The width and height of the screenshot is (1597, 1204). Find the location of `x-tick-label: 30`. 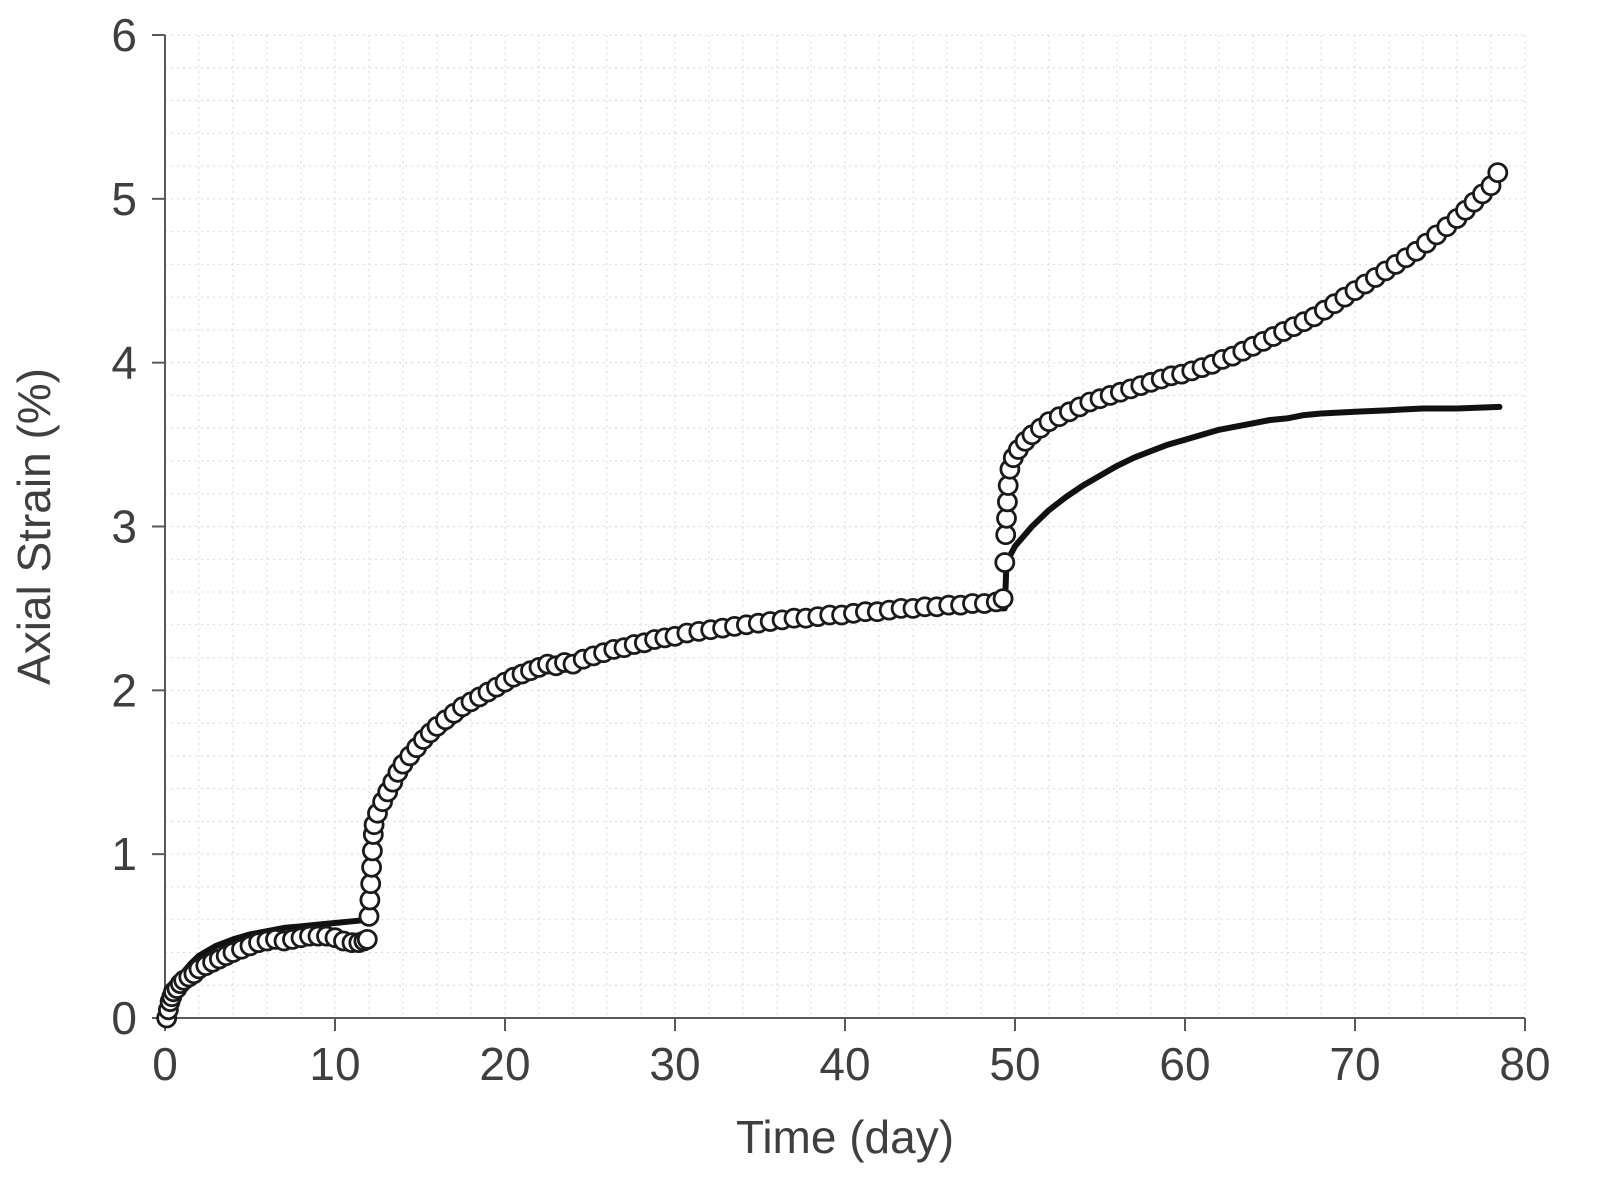

x-tick-label: 30 is located at coordinates (674, 1064).